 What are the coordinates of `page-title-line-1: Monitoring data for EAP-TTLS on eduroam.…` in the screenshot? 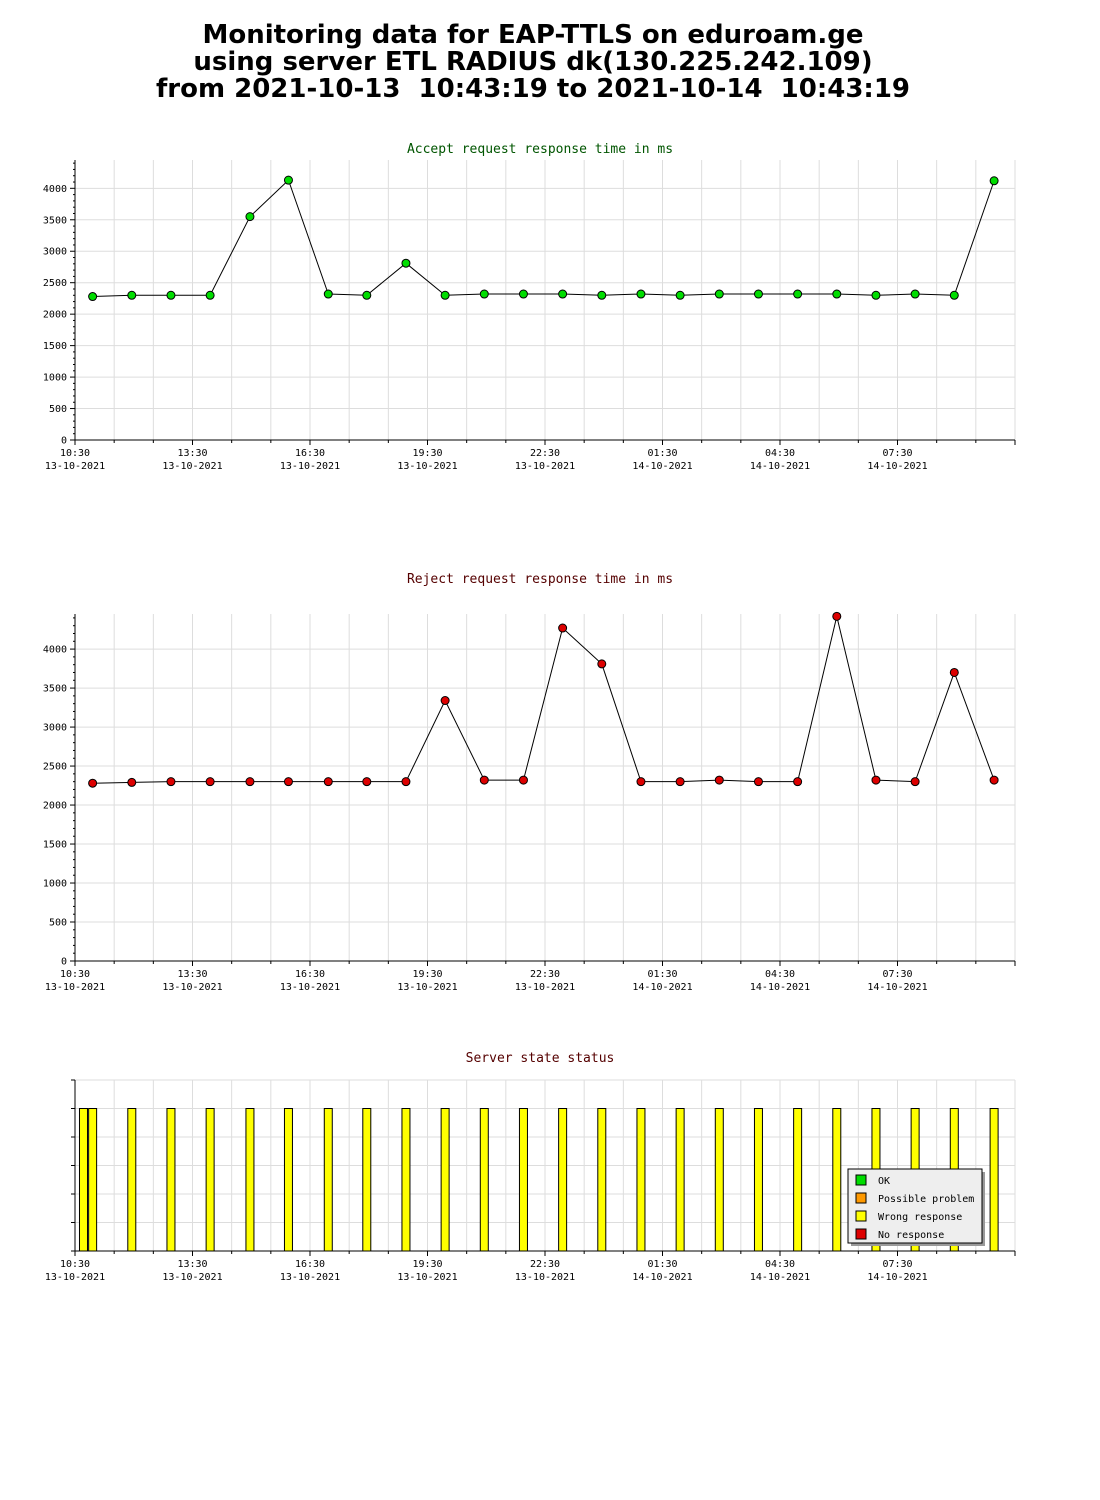 It's located at (533, 35).